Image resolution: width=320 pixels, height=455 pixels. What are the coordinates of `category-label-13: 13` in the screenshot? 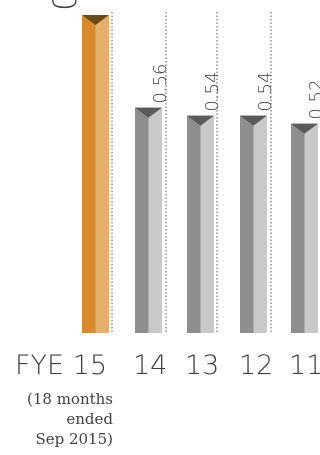 It's located at (202, 365).